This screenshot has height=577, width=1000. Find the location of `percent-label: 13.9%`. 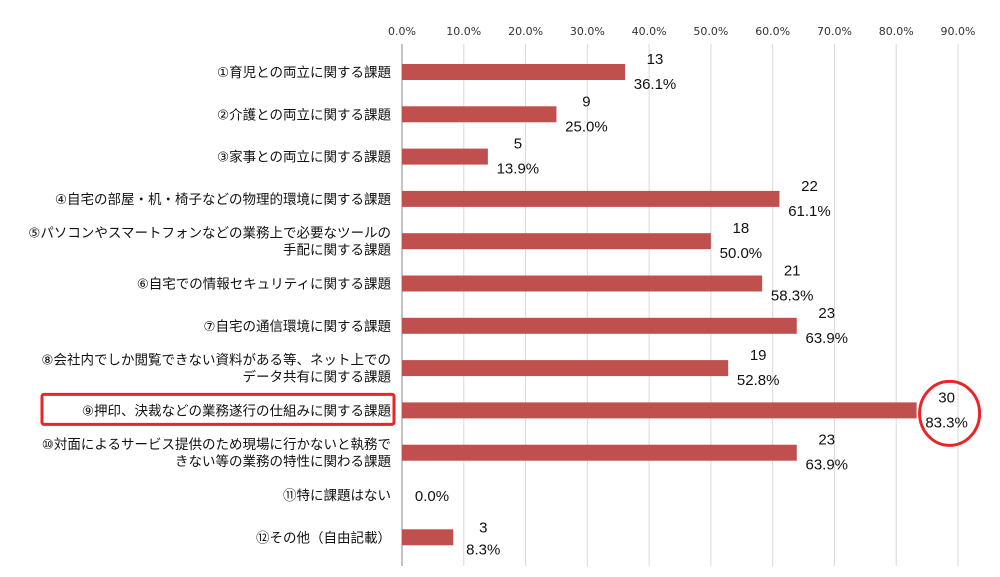

percent-label: 13.9% is located at coordinates (518, 169).